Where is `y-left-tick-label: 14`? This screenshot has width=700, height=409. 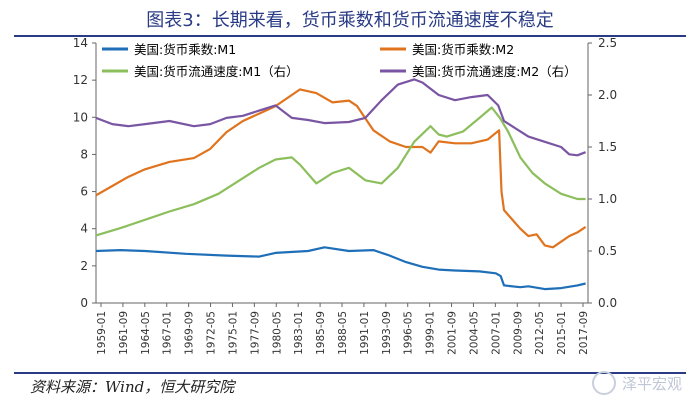
y-left-tick-label: 14 is located at coordinates (80, 43).